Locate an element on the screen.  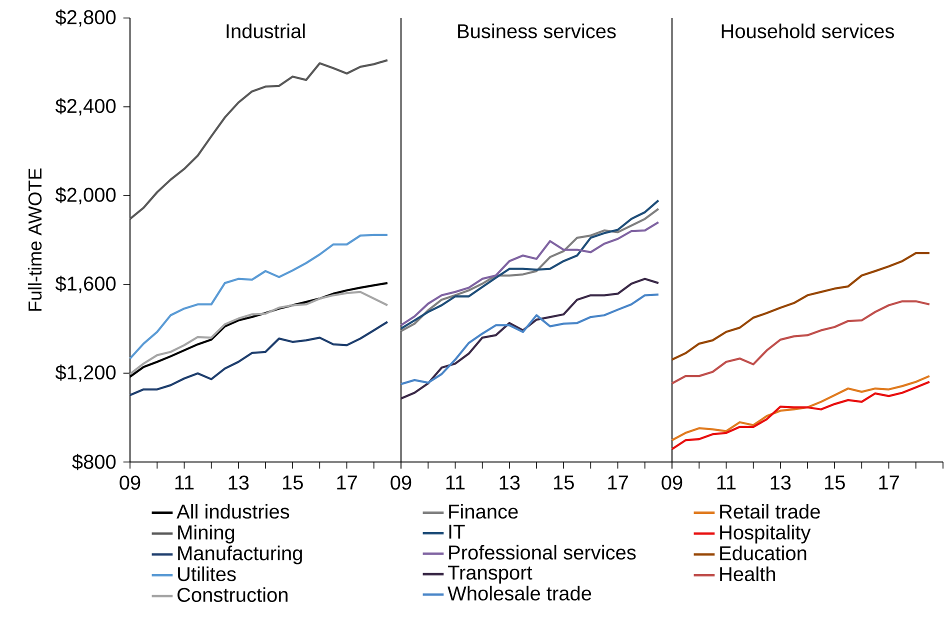
chart-title: Business services is located at coordinates (537, 31).